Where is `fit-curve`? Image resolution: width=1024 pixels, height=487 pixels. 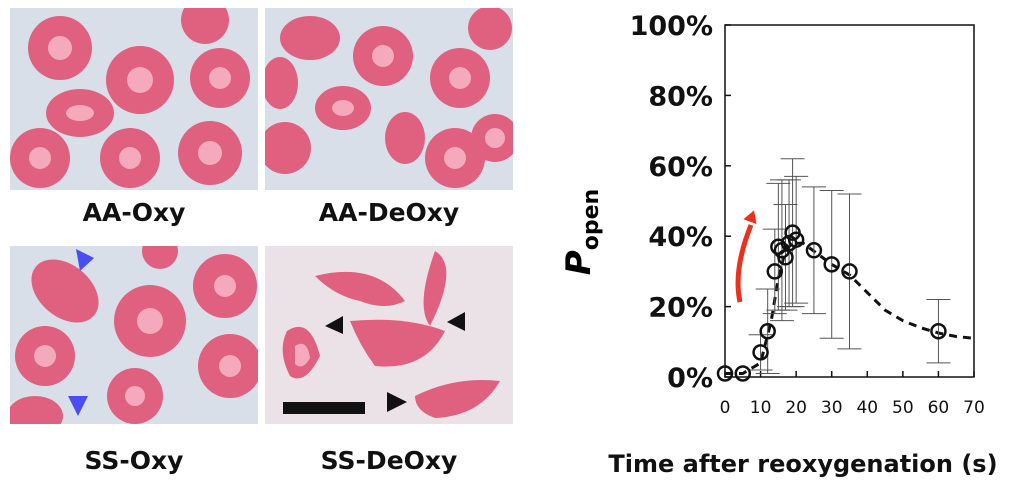
fit-curve is located at coordinates (850, 308).